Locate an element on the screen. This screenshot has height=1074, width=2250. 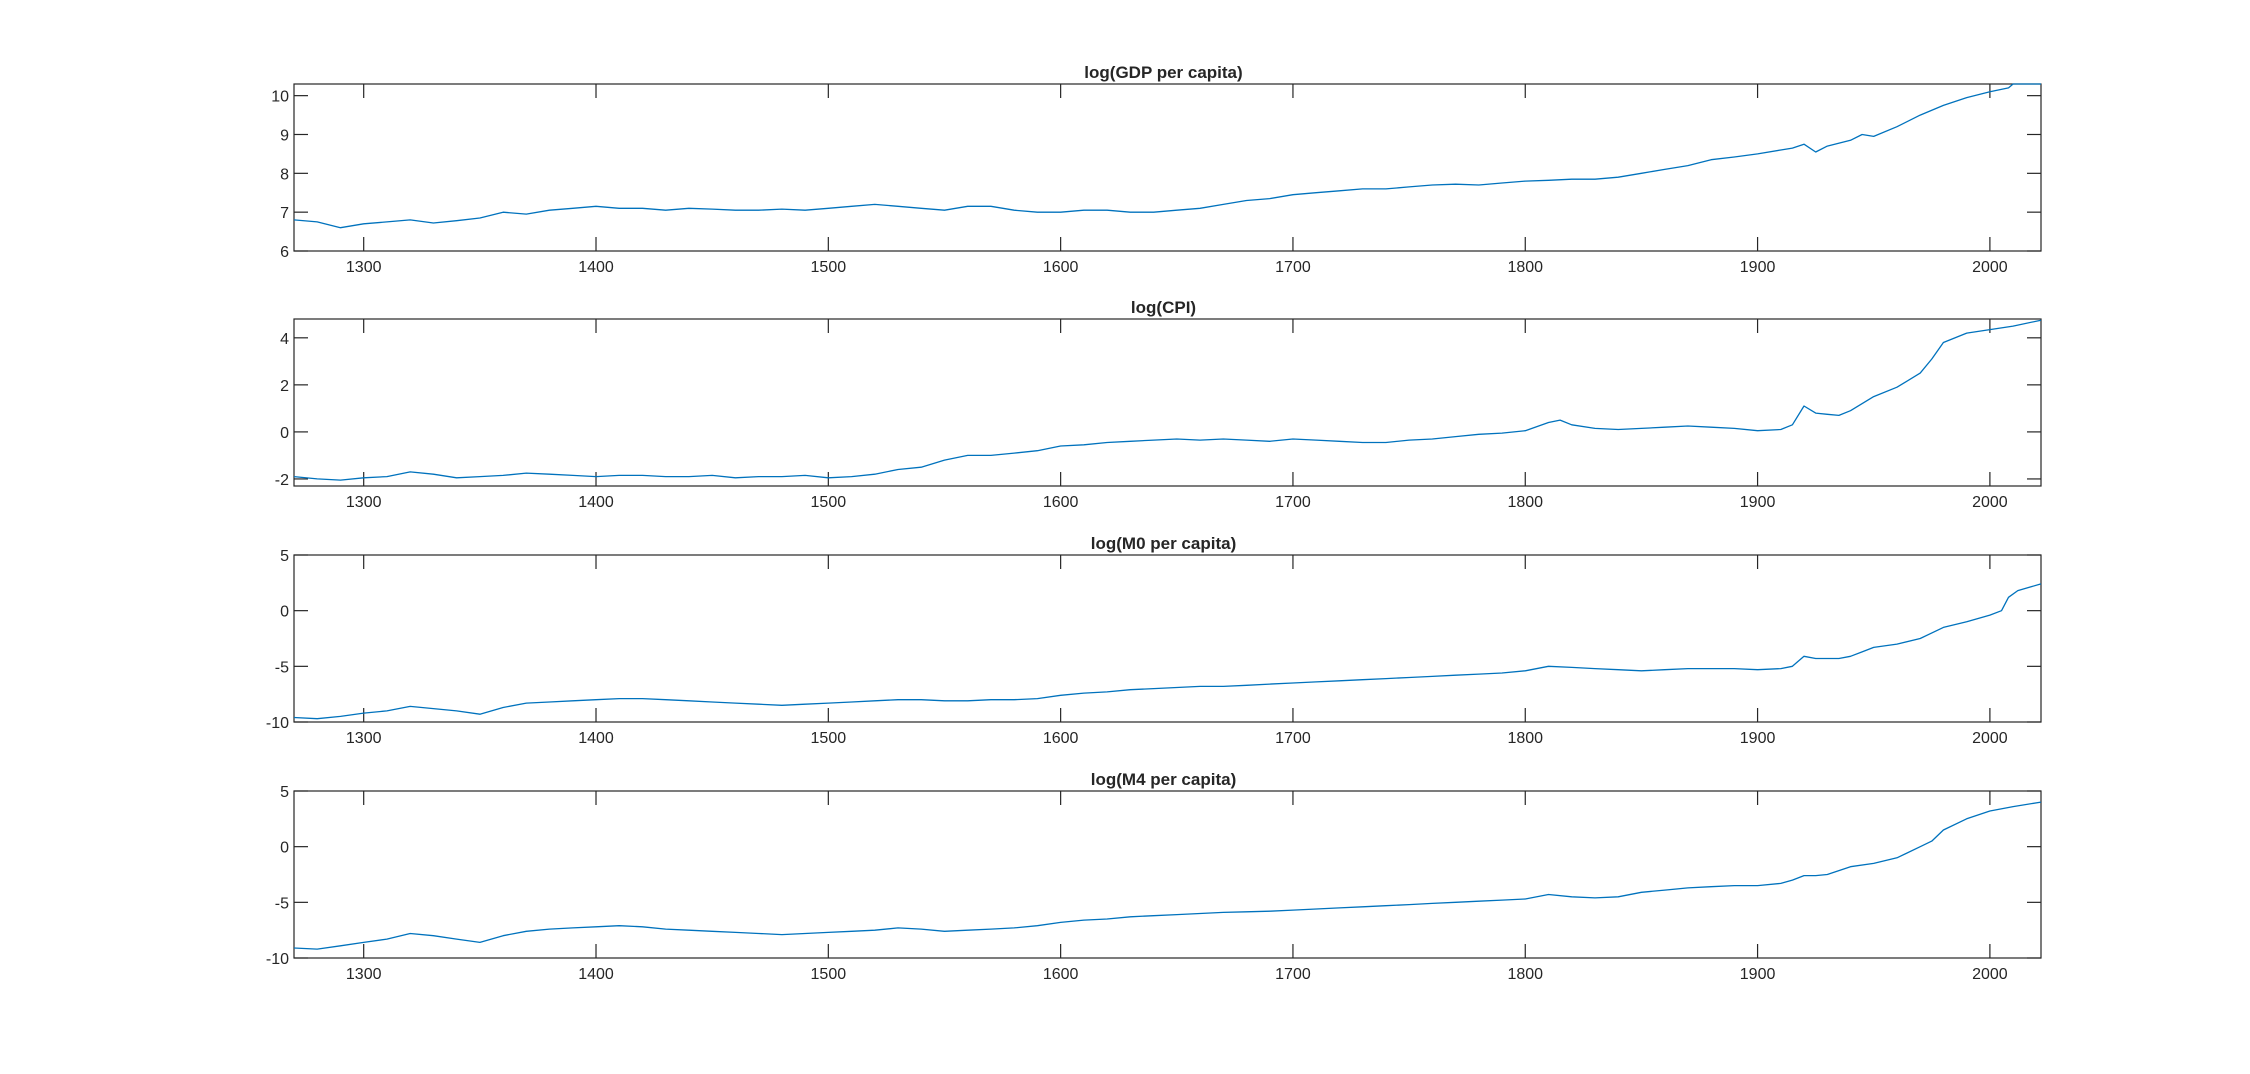
y-tick-label: 7 is located at coordinates (284, 213).